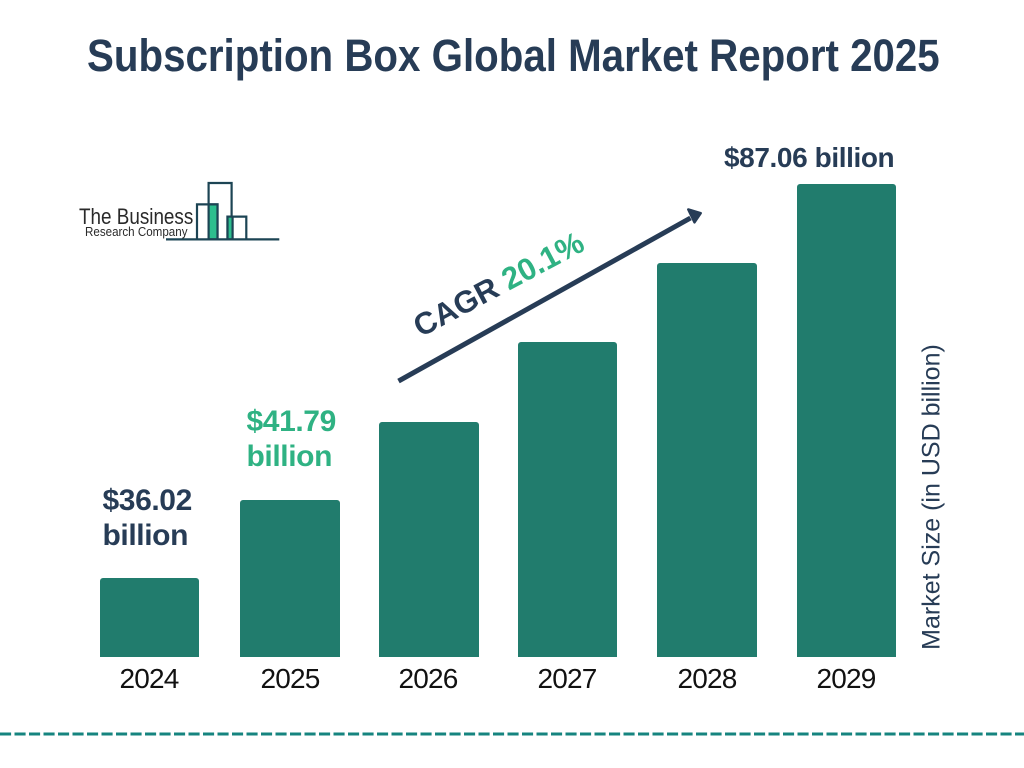 The height and width of the screenshot is (768, 1024). I want to click on svg-text: The Business, so click(136, 216).